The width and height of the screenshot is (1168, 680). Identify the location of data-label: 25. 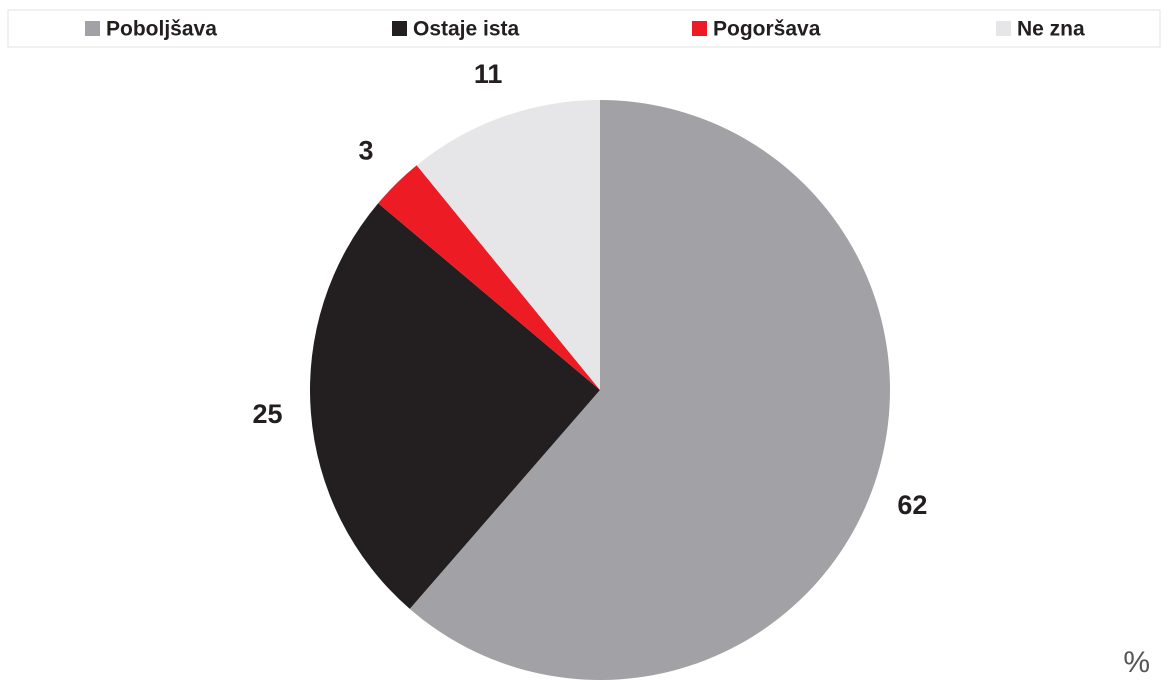
(267, 414).